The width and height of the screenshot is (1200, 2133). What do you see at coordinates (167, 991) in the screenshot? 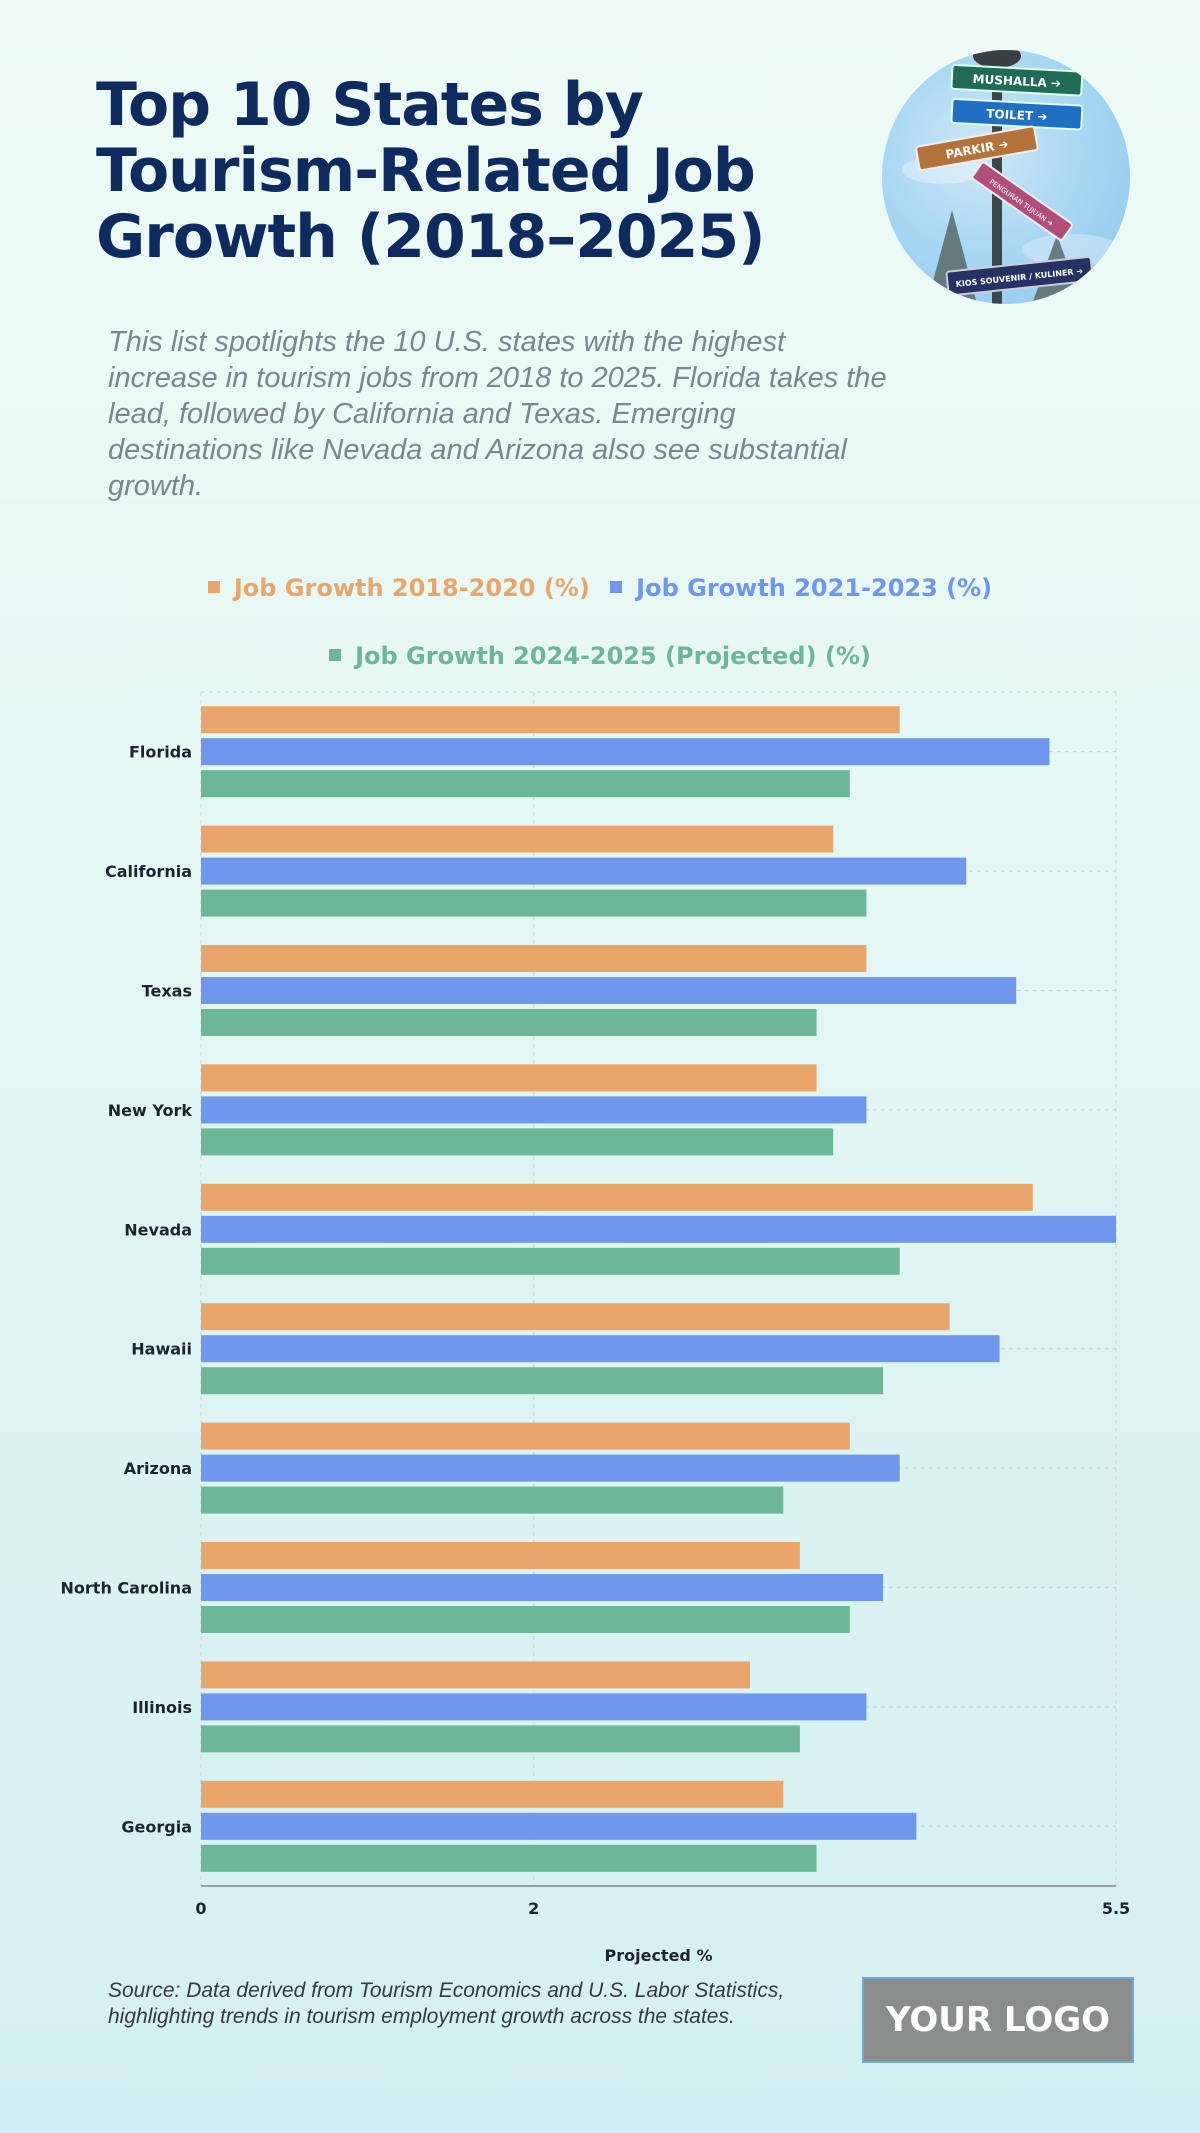
I see `category-label: Texas` at bounding box center [167, 991].